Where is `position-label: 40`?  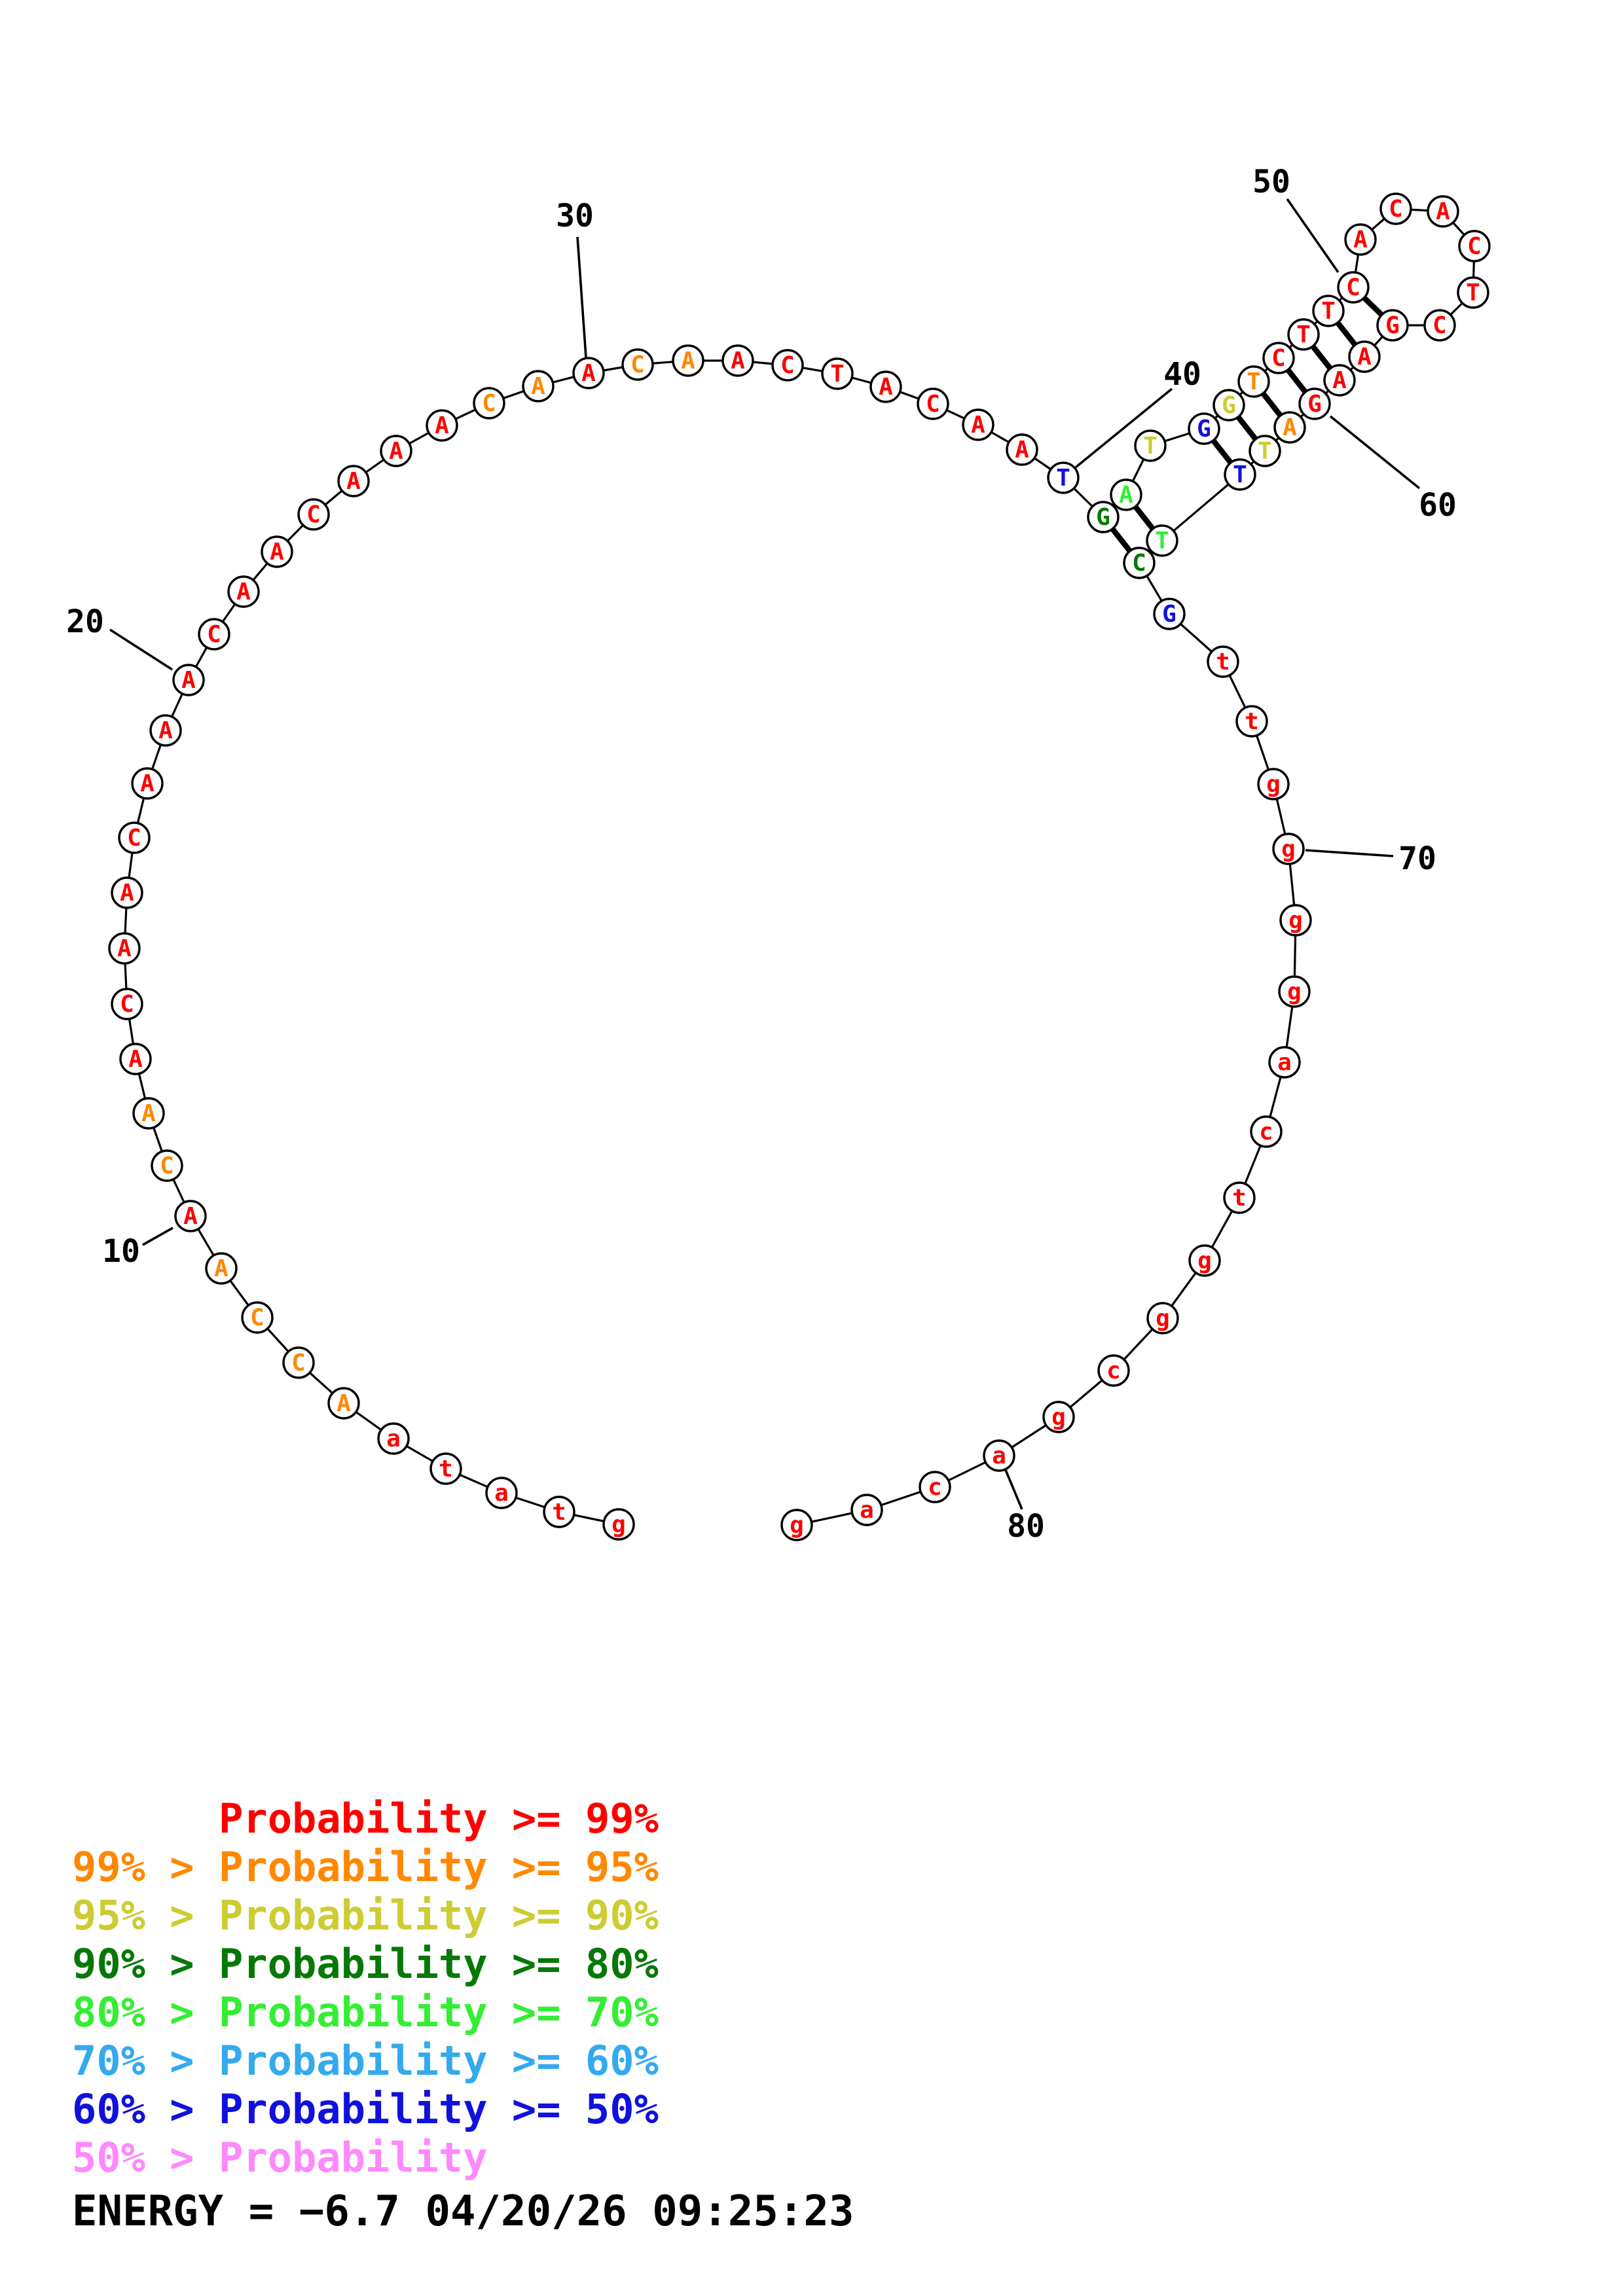 position-label: 40 is located at coordinates (1182, 374).